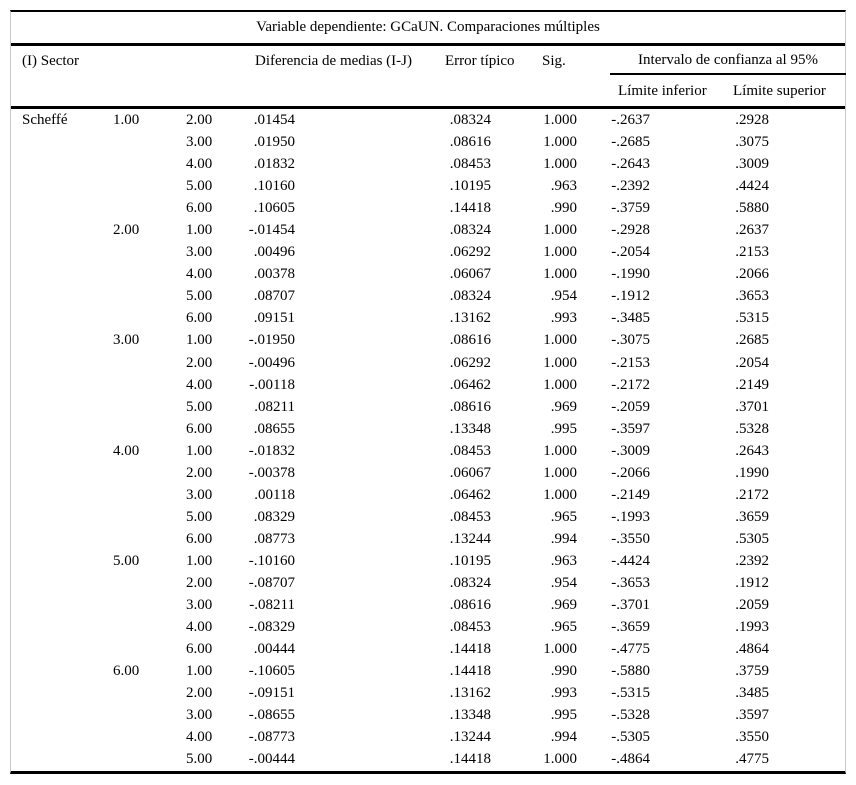  Describe the element at coordinates (470, 605) in the screenshot. I see `cell-std-error: .08616` at that location.